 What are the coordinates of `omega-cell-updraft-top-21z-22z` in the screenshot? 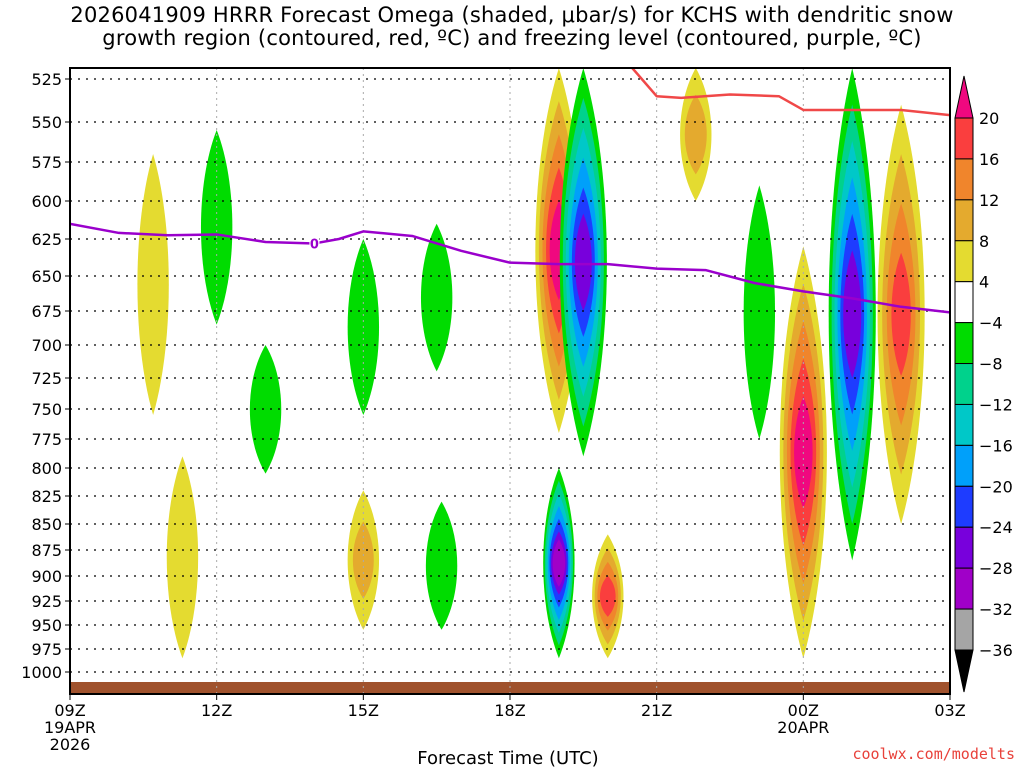 It's located at (696, 134).